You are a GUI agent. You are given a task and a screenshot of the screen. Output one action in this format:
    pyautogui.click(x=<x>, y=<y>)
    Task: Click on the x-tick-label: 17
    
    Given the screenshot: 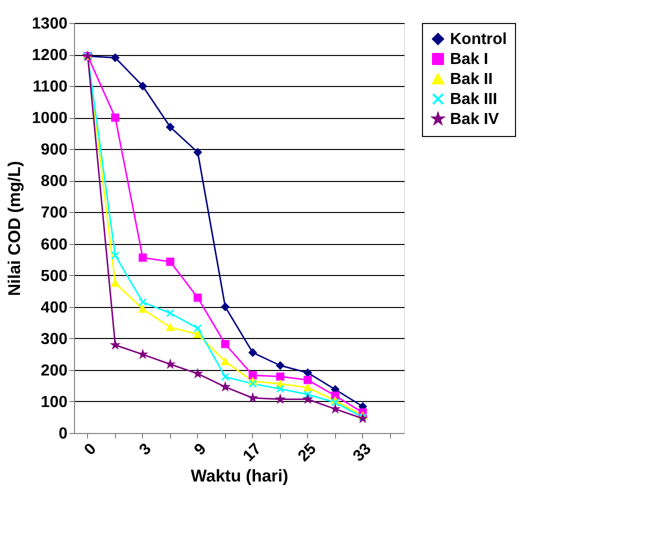 What is the action you would take?
    pyautogui.click(x=252, y=453)
    